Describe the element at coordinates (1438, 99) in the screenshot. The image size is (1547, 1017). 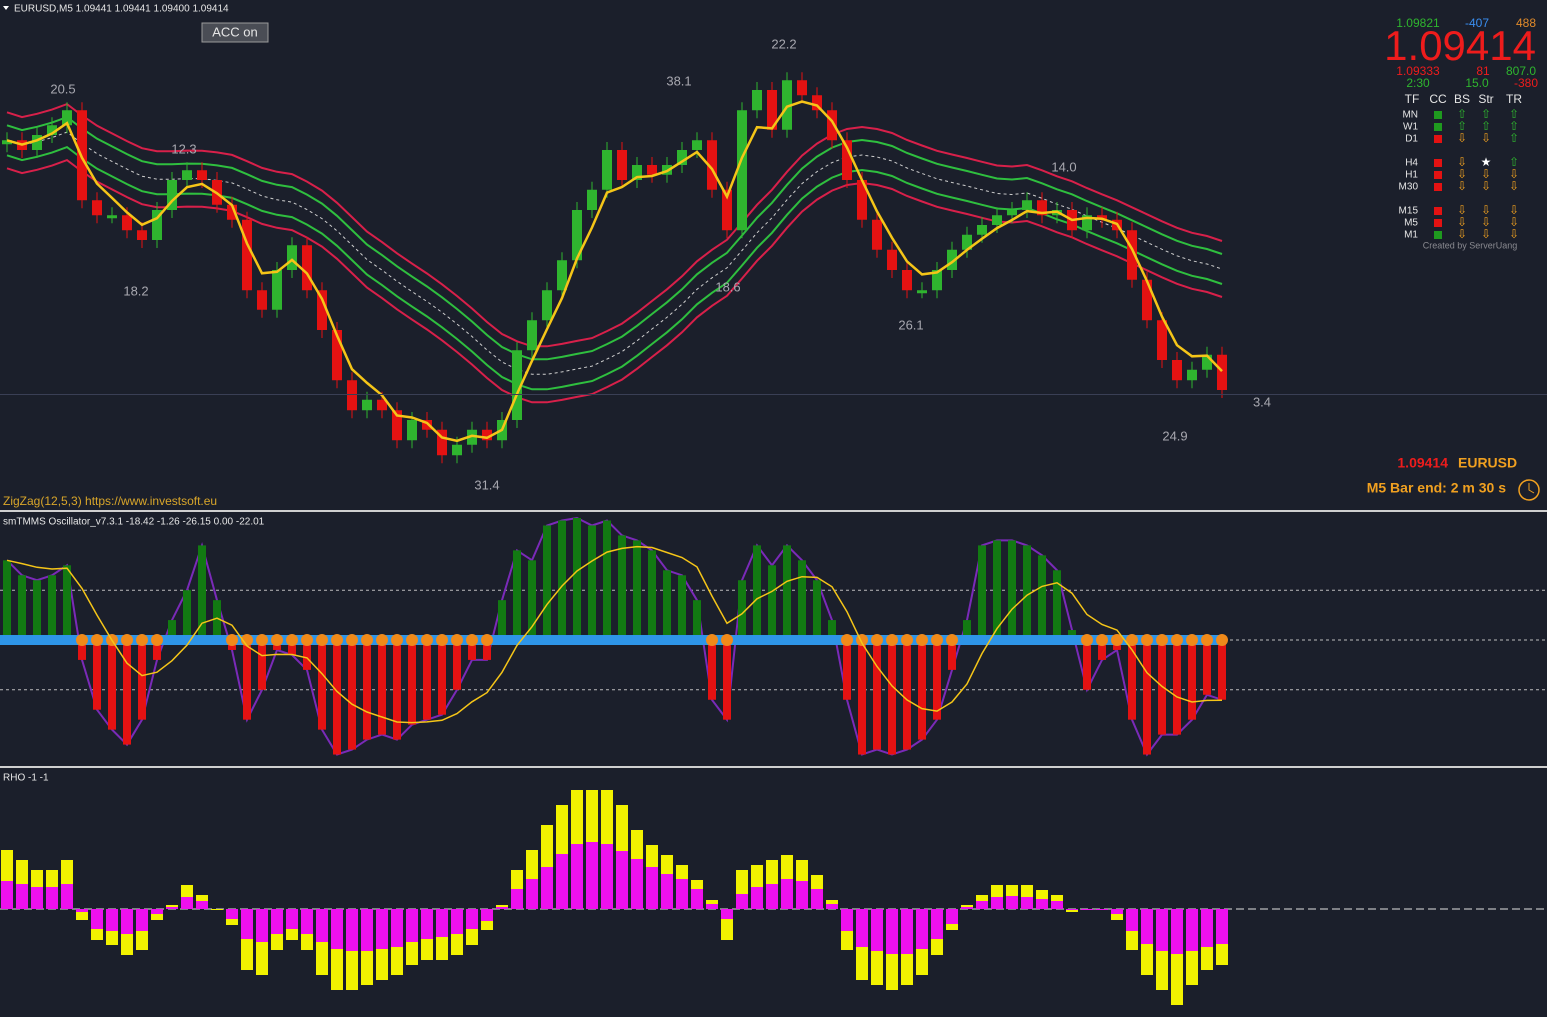
I see `table-header: CC` at that location.